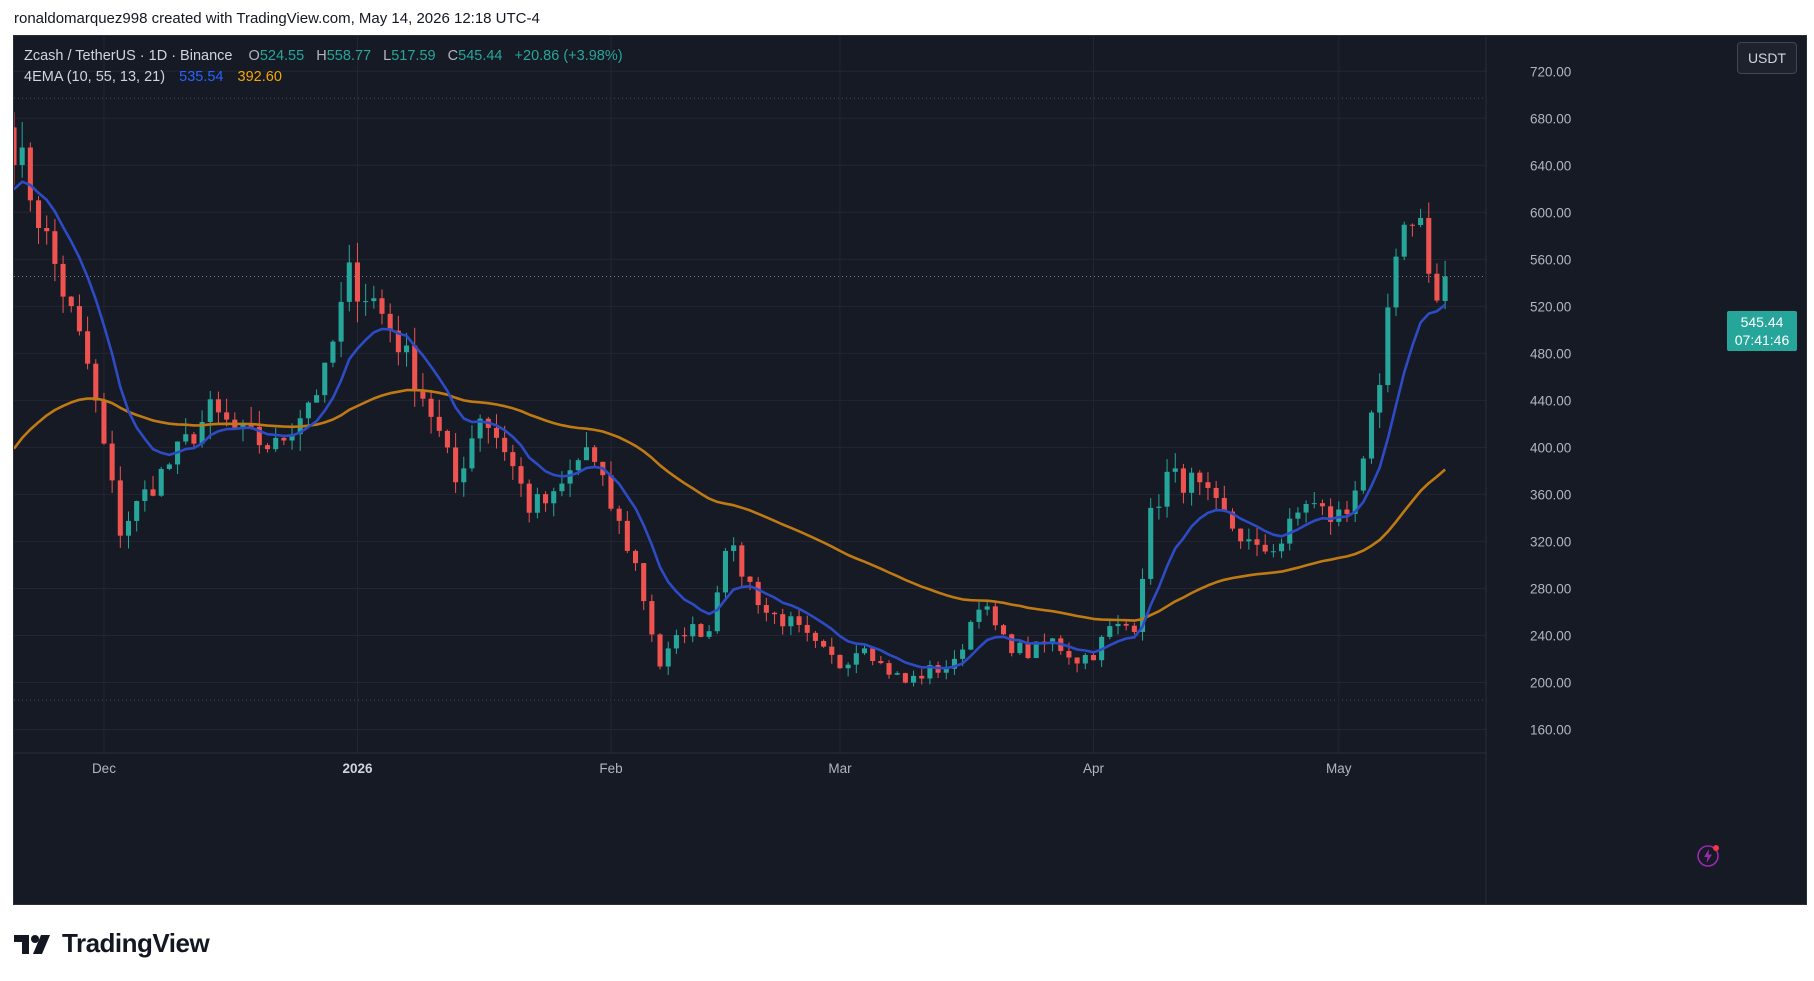  I want to click on y-axis-tick-label: 440.00, so click(1550, 400).